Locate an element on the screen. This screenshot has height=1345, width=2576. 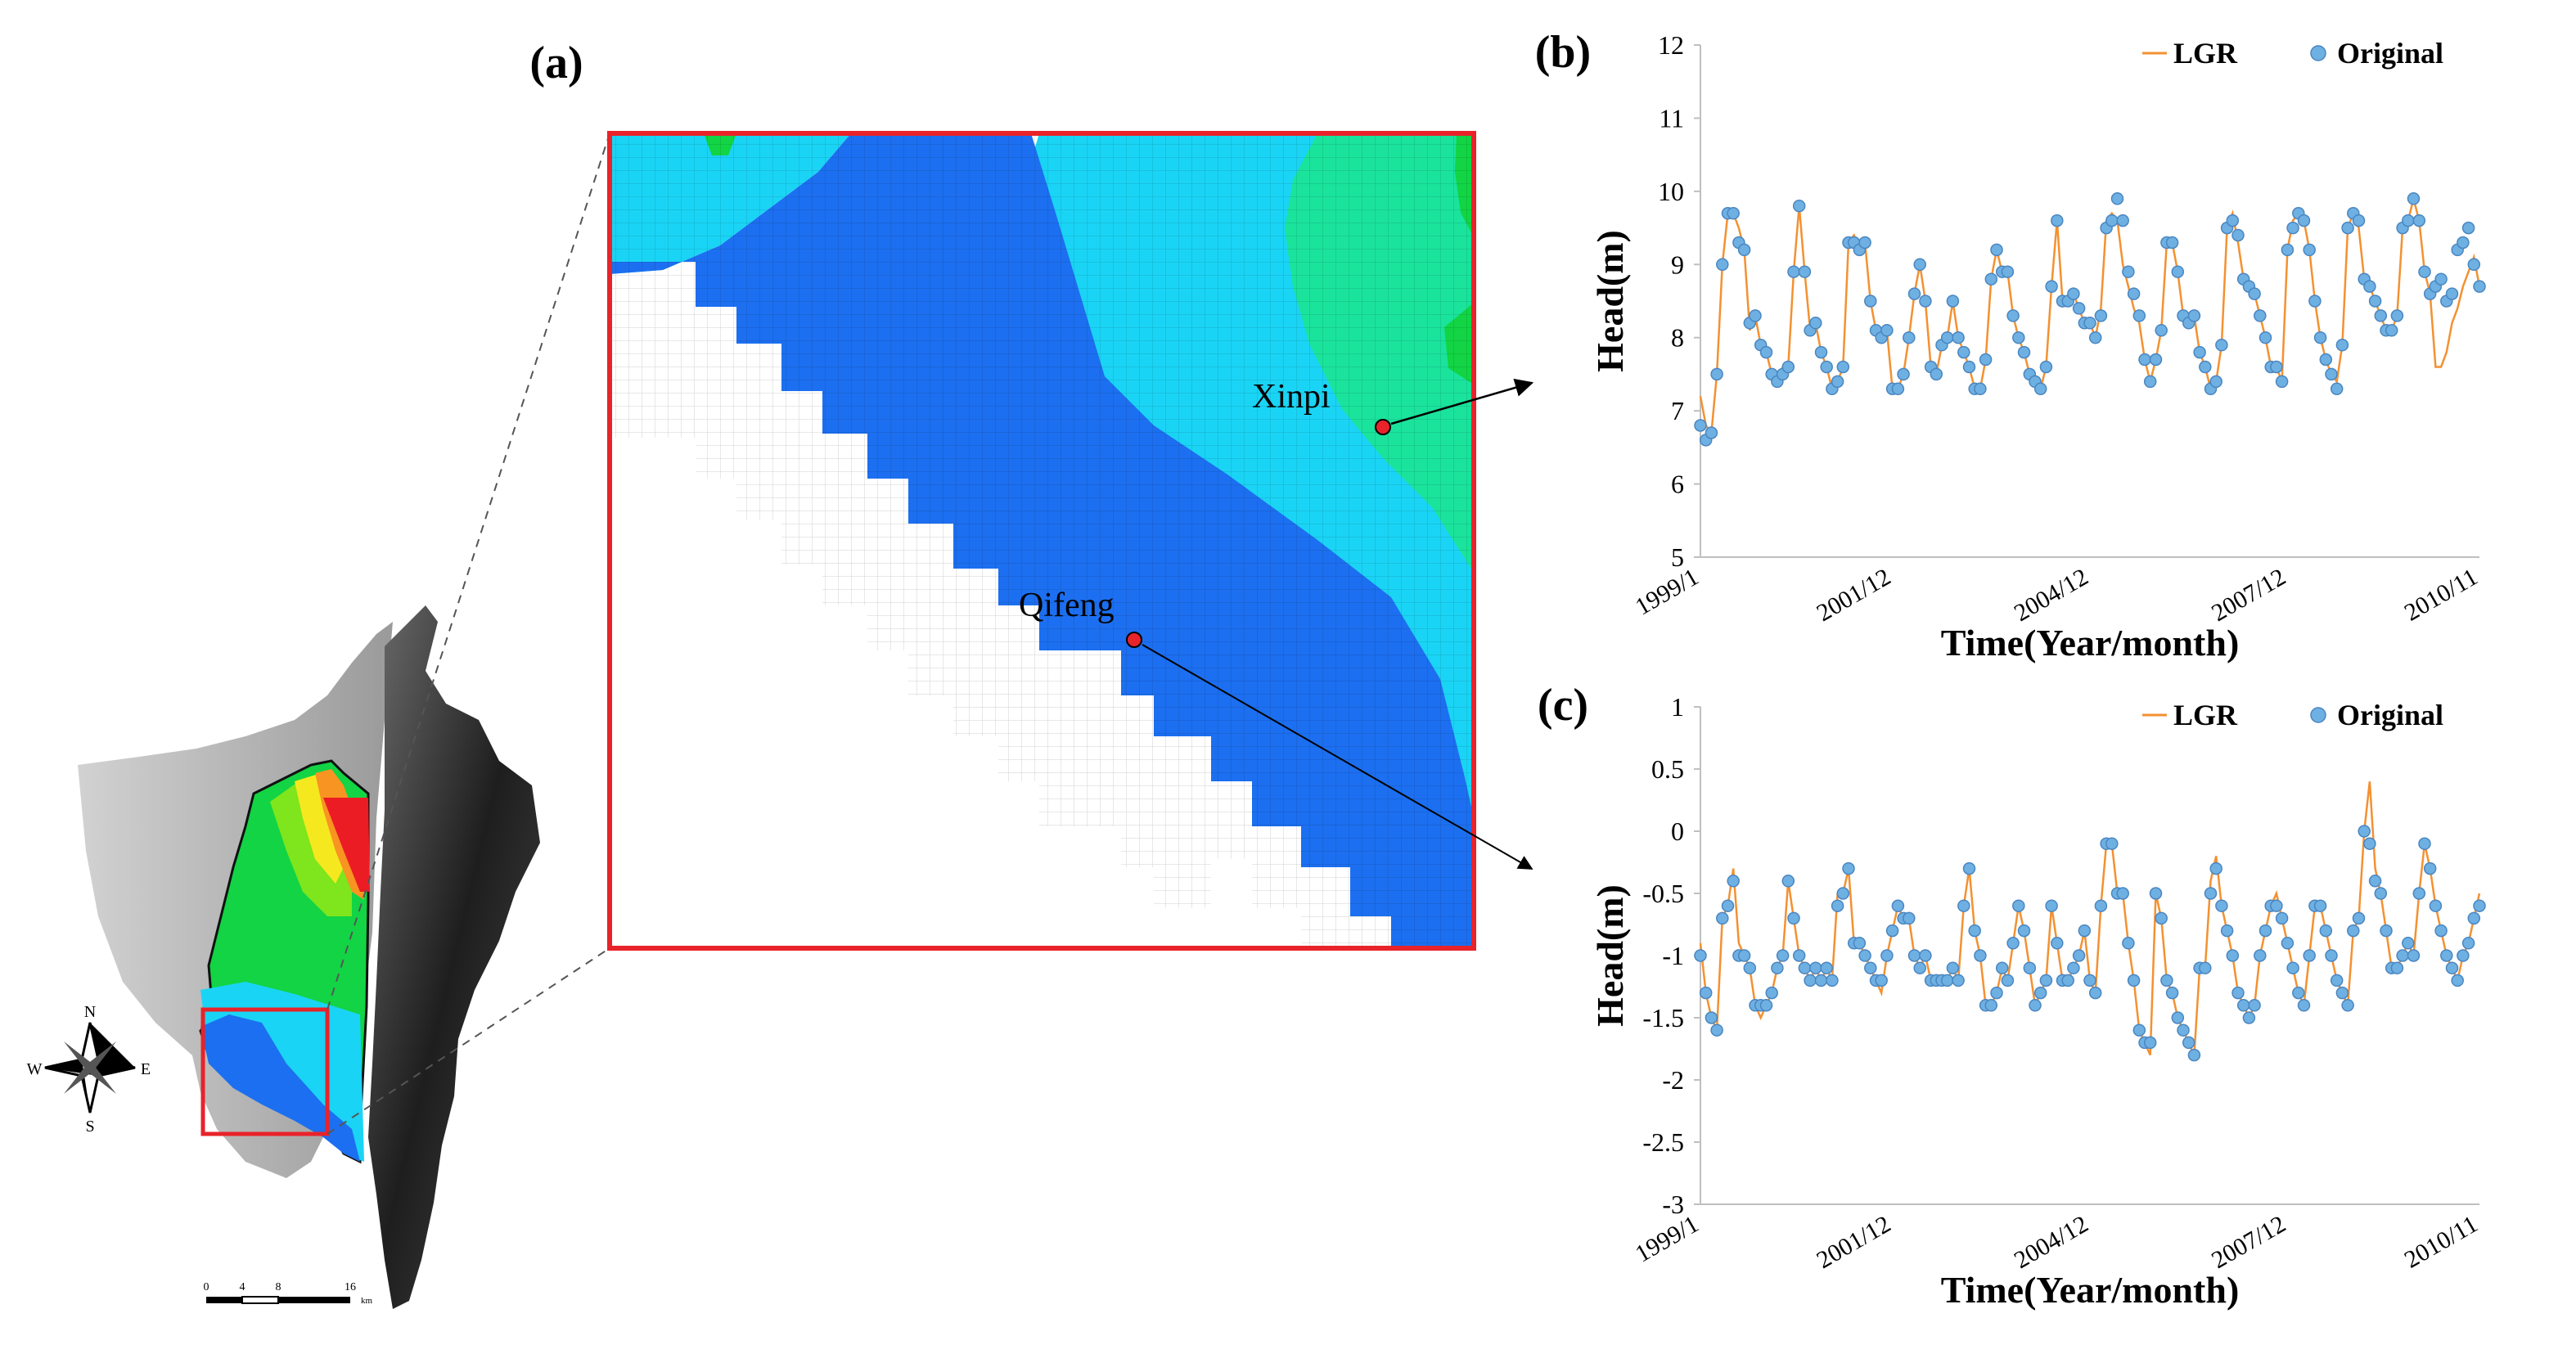
station-xinpi-dot is located at coordinates (1383, 427).